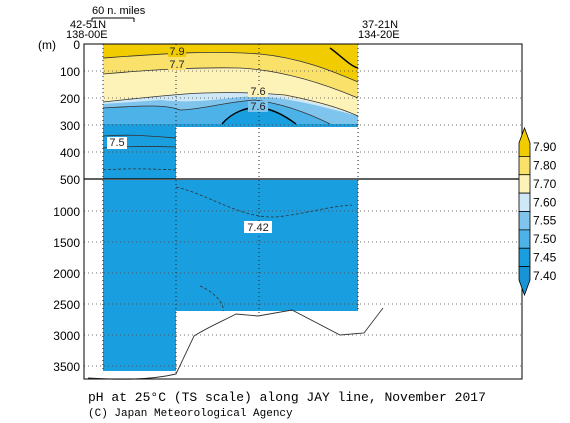 This screenshot has width=570, height=423. What do you see at coordinates (257, 107) in the screenshot?
I see `contour-label-7-6-b: 7.6` at bounding box center [257, 107].